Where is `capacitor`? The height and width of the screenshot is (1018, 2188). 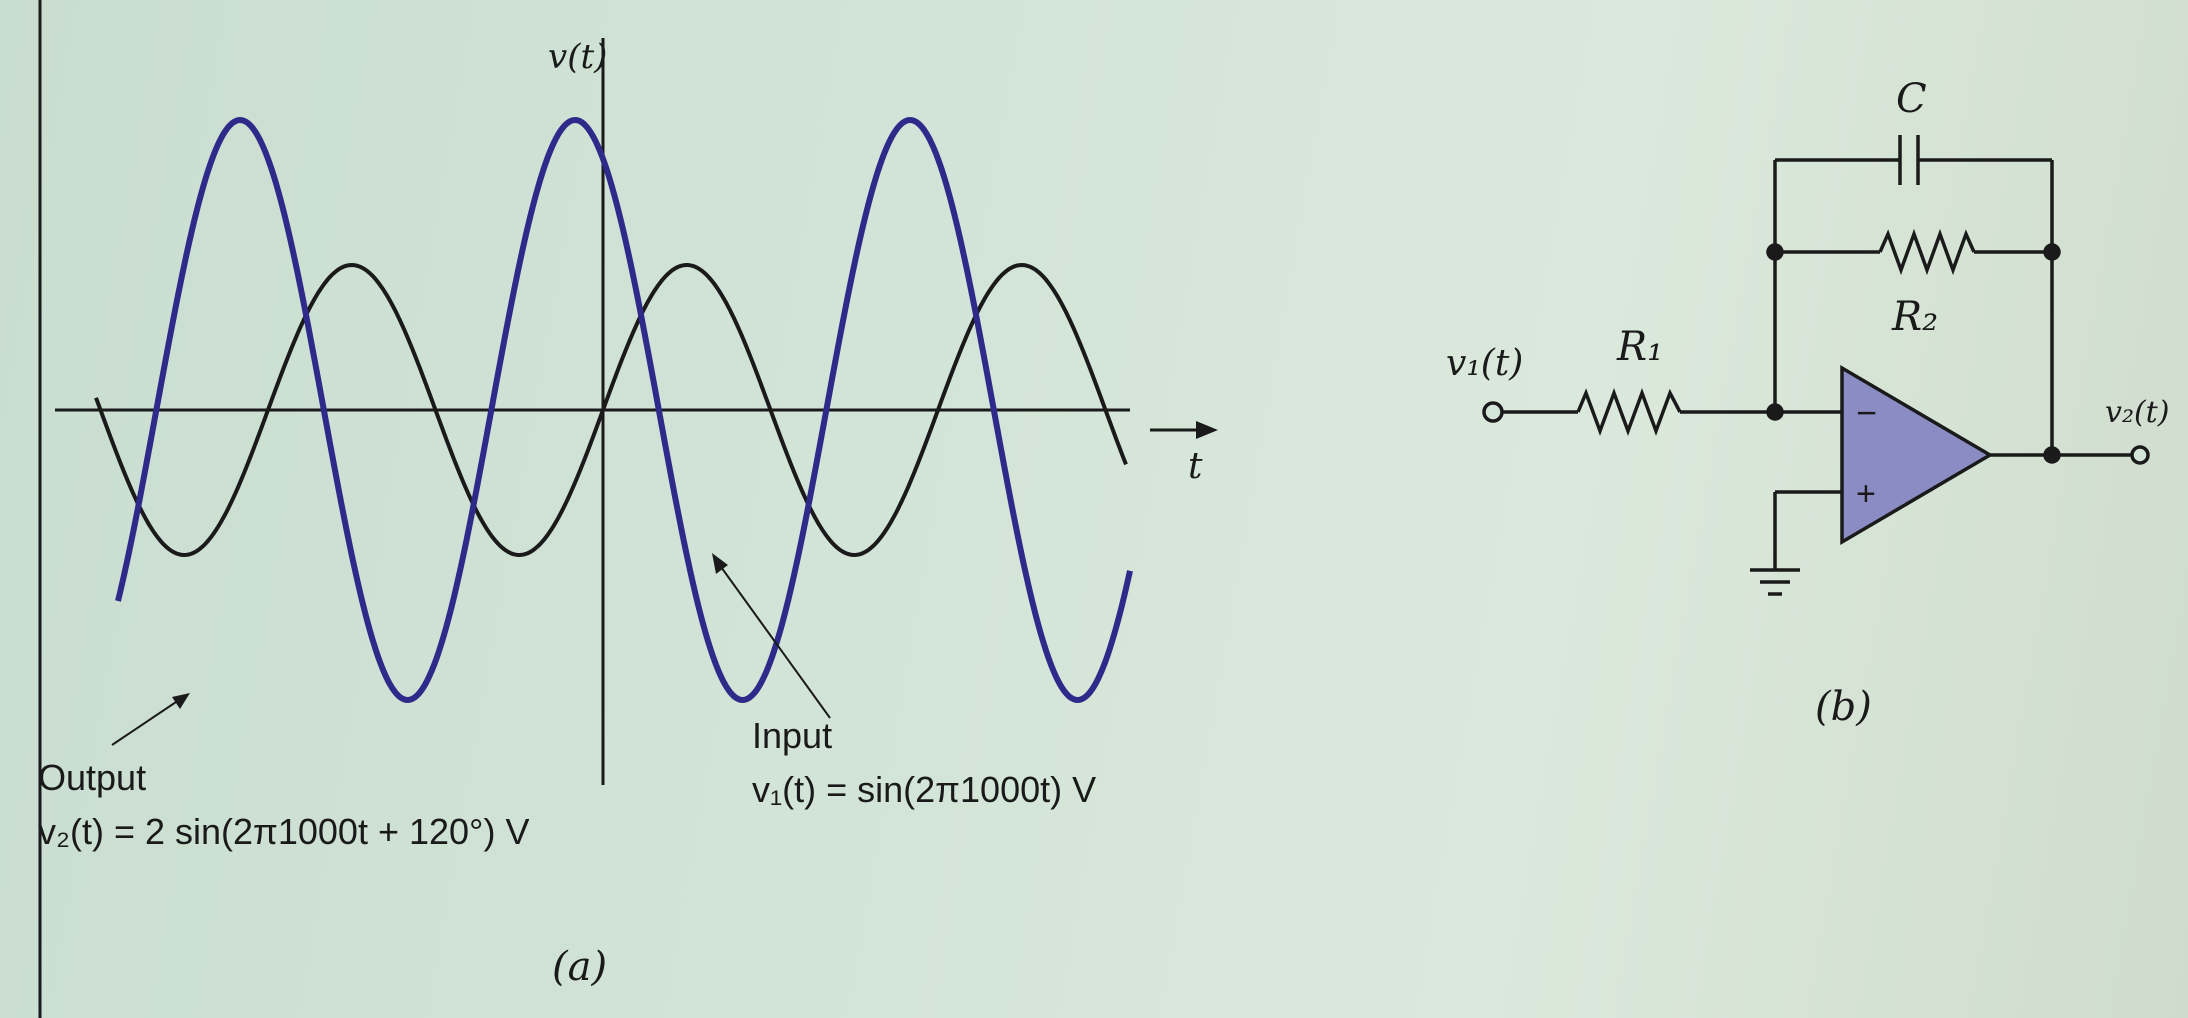 capacitor is located at coordinates (1909, 160).